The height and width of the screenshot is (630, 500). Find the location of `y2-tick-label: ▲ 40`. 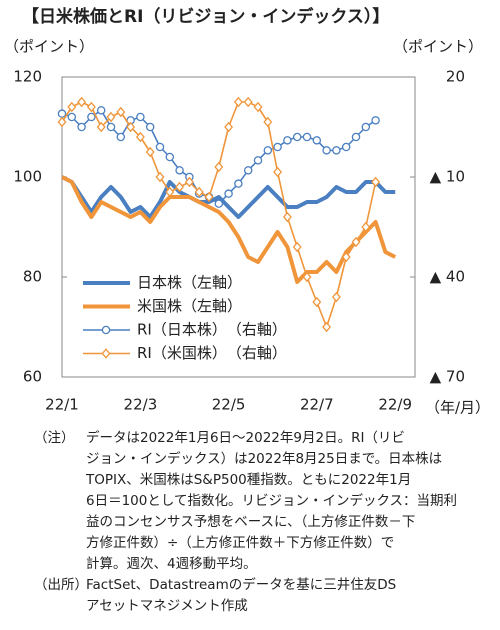

y2-tick-label: ▲ 40 is located at coordinates (447, 277).